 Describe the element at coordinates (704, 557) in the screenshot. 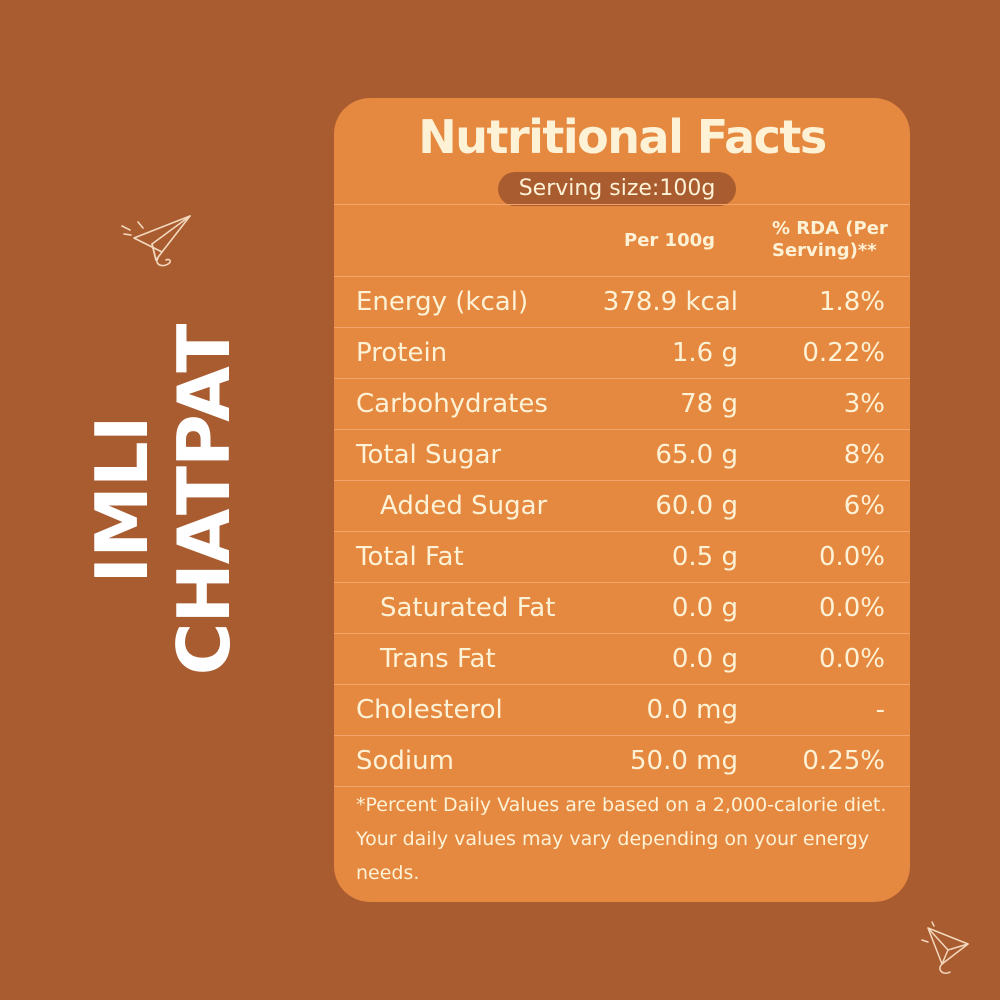

I see `per-100g-value: 0.5 g` at that location.